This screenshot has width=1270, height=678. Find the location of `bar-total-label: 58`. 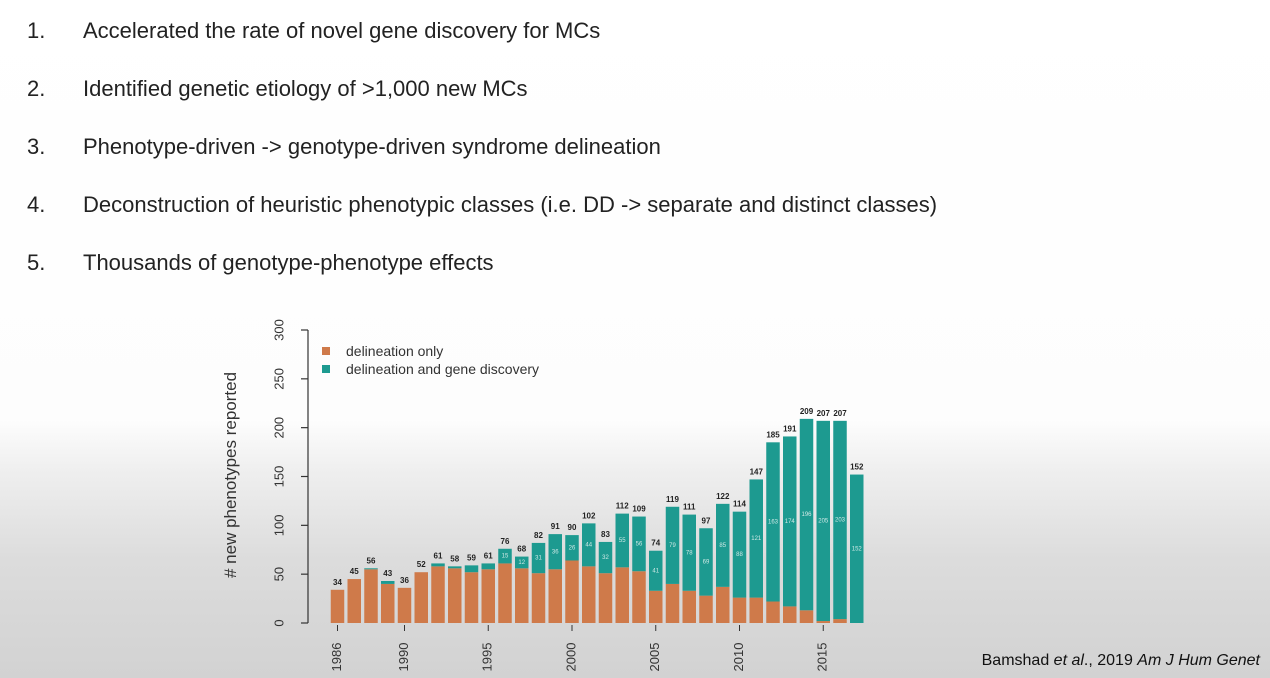

bar-total-label: 58 is located at coordinates (454, 558).